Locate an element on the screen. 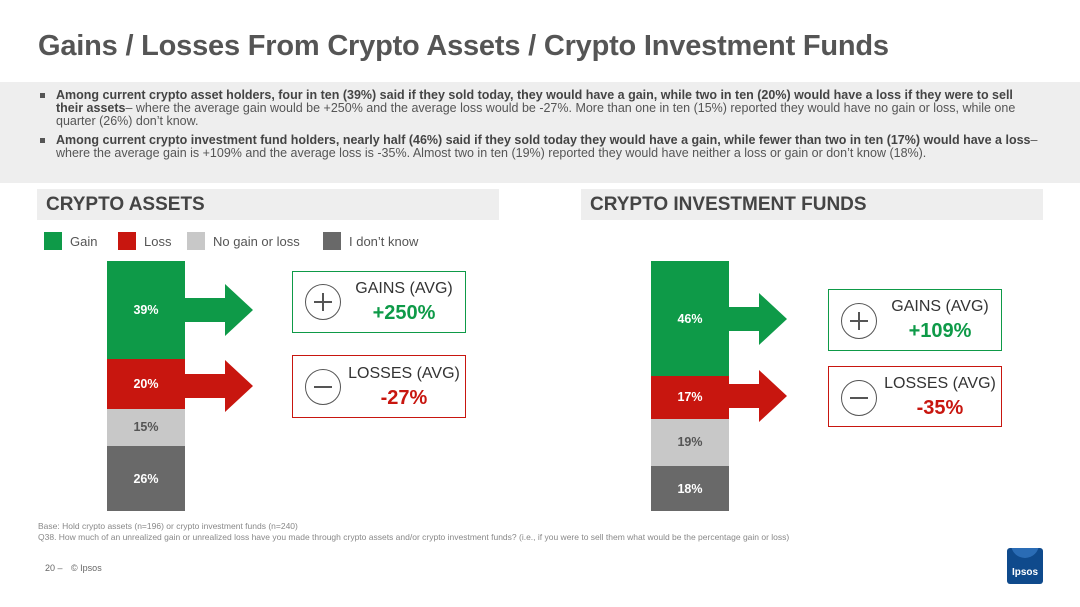 Image resolution: width=1080 pixels, height=607 pixels. legend-swatch-no-gain-or-loss is located at coordinates (196, 241).